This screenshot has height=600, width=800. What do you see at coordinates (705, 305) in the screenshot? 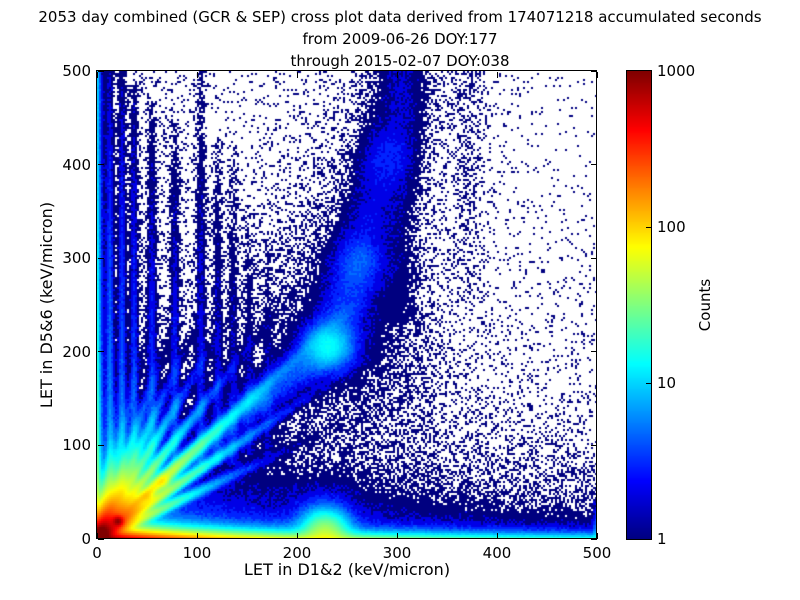
I see `colorbar-label: Counts` at bounding box center [705, 305].